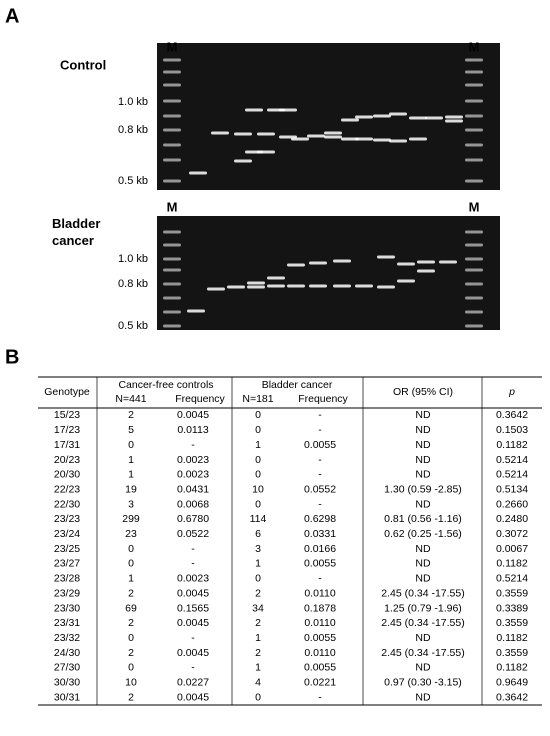 The image size is (550, 736). I want to click on column-header: Genotype, so click(67, 392).